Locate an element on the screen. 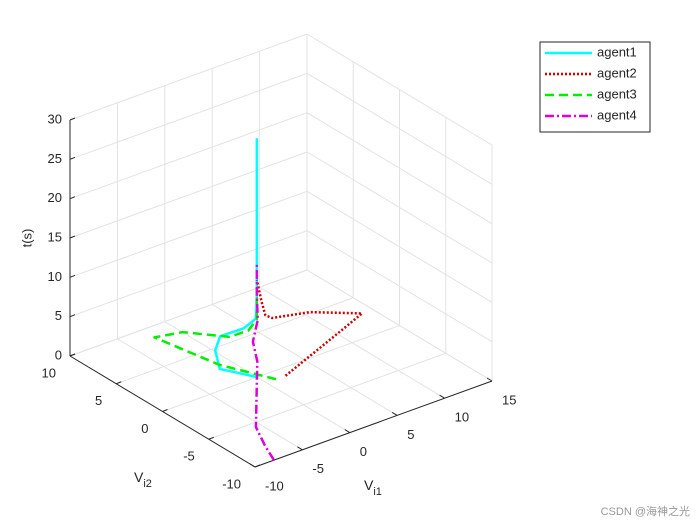  legend-label: agent4 is located at coordinates (617, 114).